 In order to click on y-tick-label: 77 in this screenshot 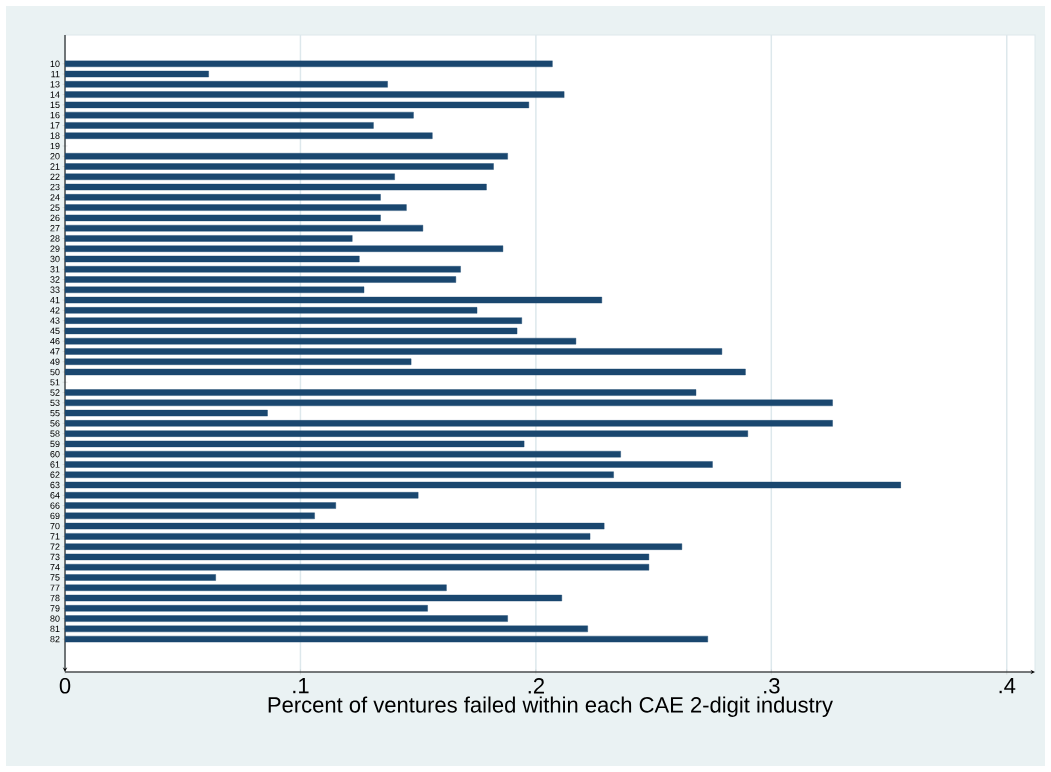, I will do `click(55, 587)`.